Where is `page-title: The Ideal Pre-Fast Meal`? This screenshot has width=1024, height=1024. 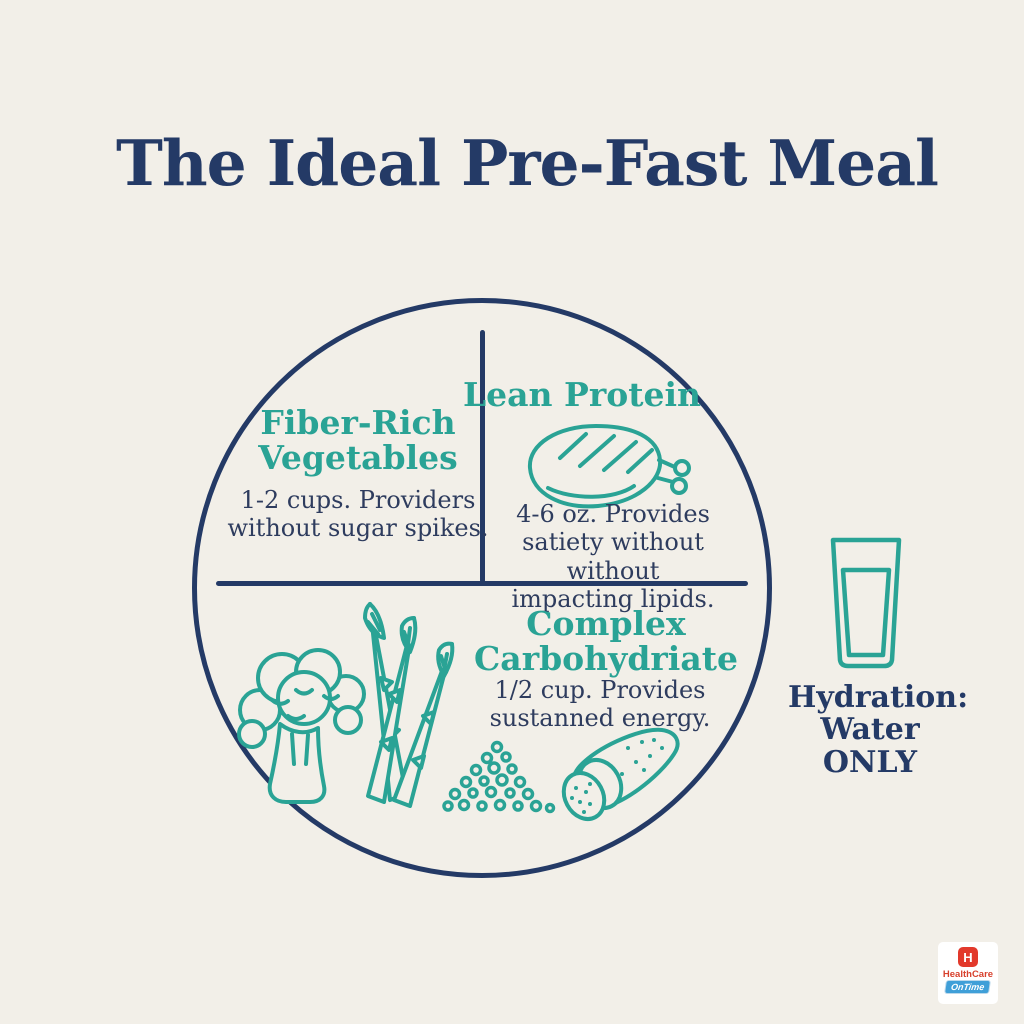
page-title: The Ideal Pre-Fast Meal is located at coordinates (527, 163).